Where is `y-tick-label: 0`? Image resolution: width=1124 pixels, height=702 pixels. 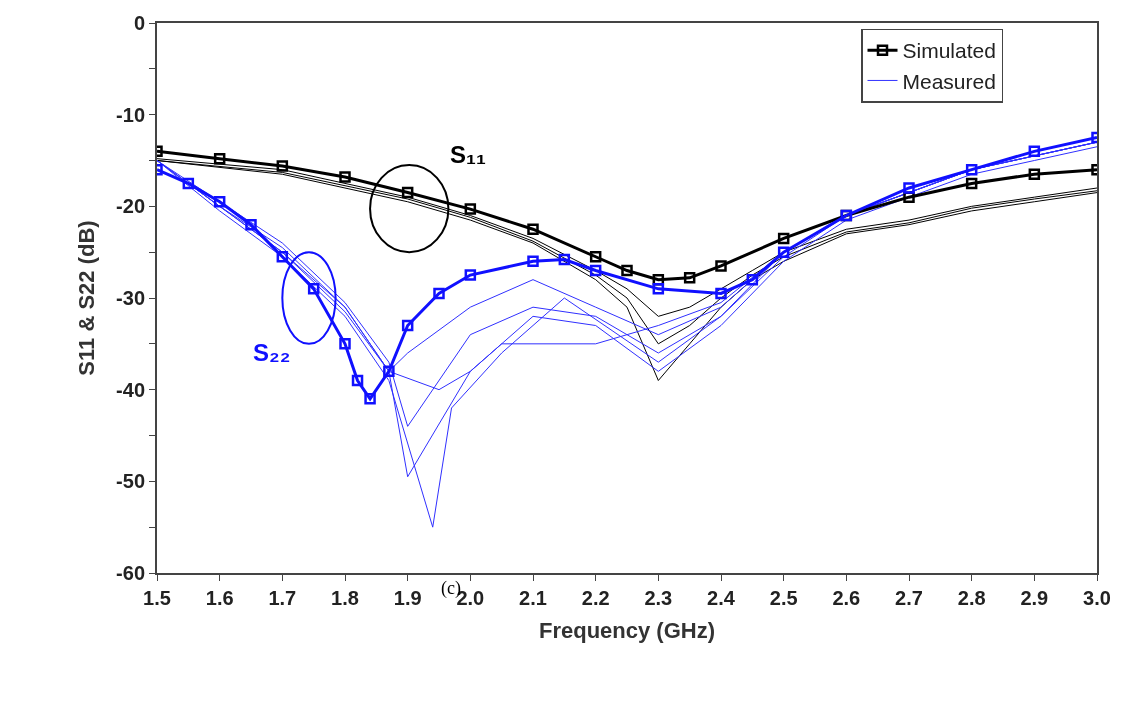
y-tick-label: 0 is located at coordinates (139, 23).